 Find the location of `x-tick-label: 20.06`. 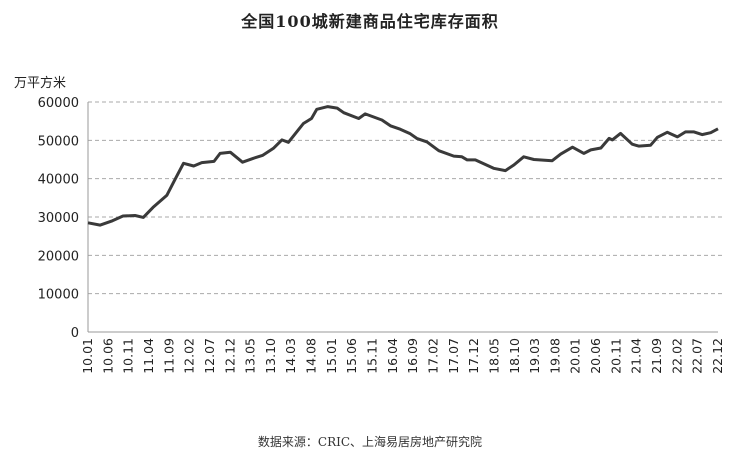

x-tick-label: 20.06 is located at coordinates (595, 356).